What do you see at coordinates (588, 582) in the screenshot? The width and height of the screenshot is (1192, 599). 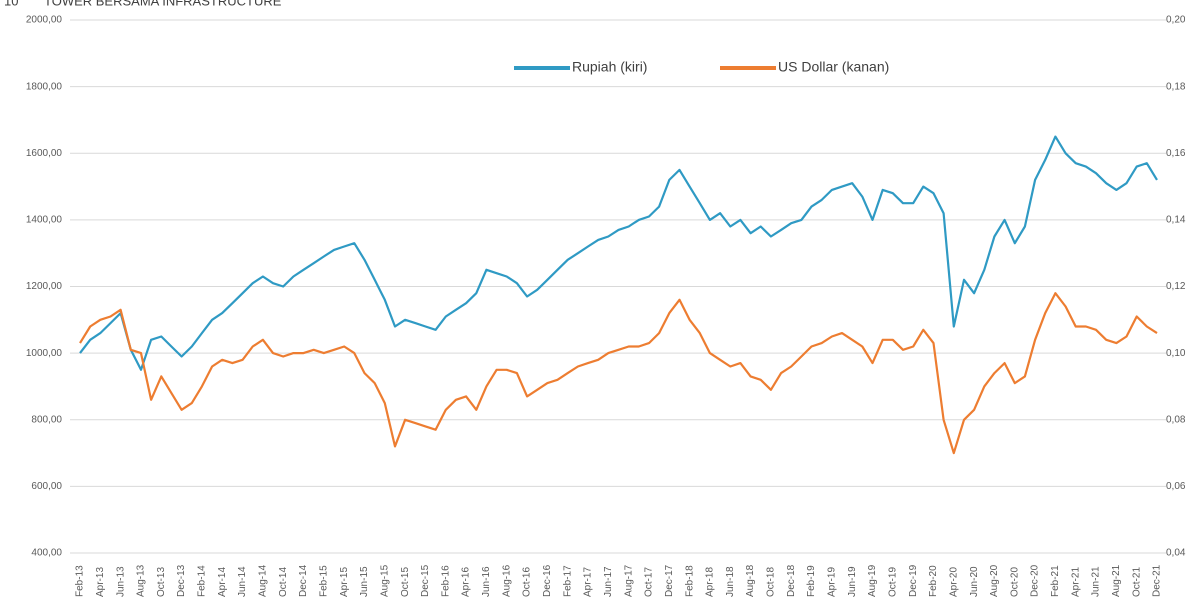 I see `x-tick-label: Apr-17` at bounding box center [588, 582].